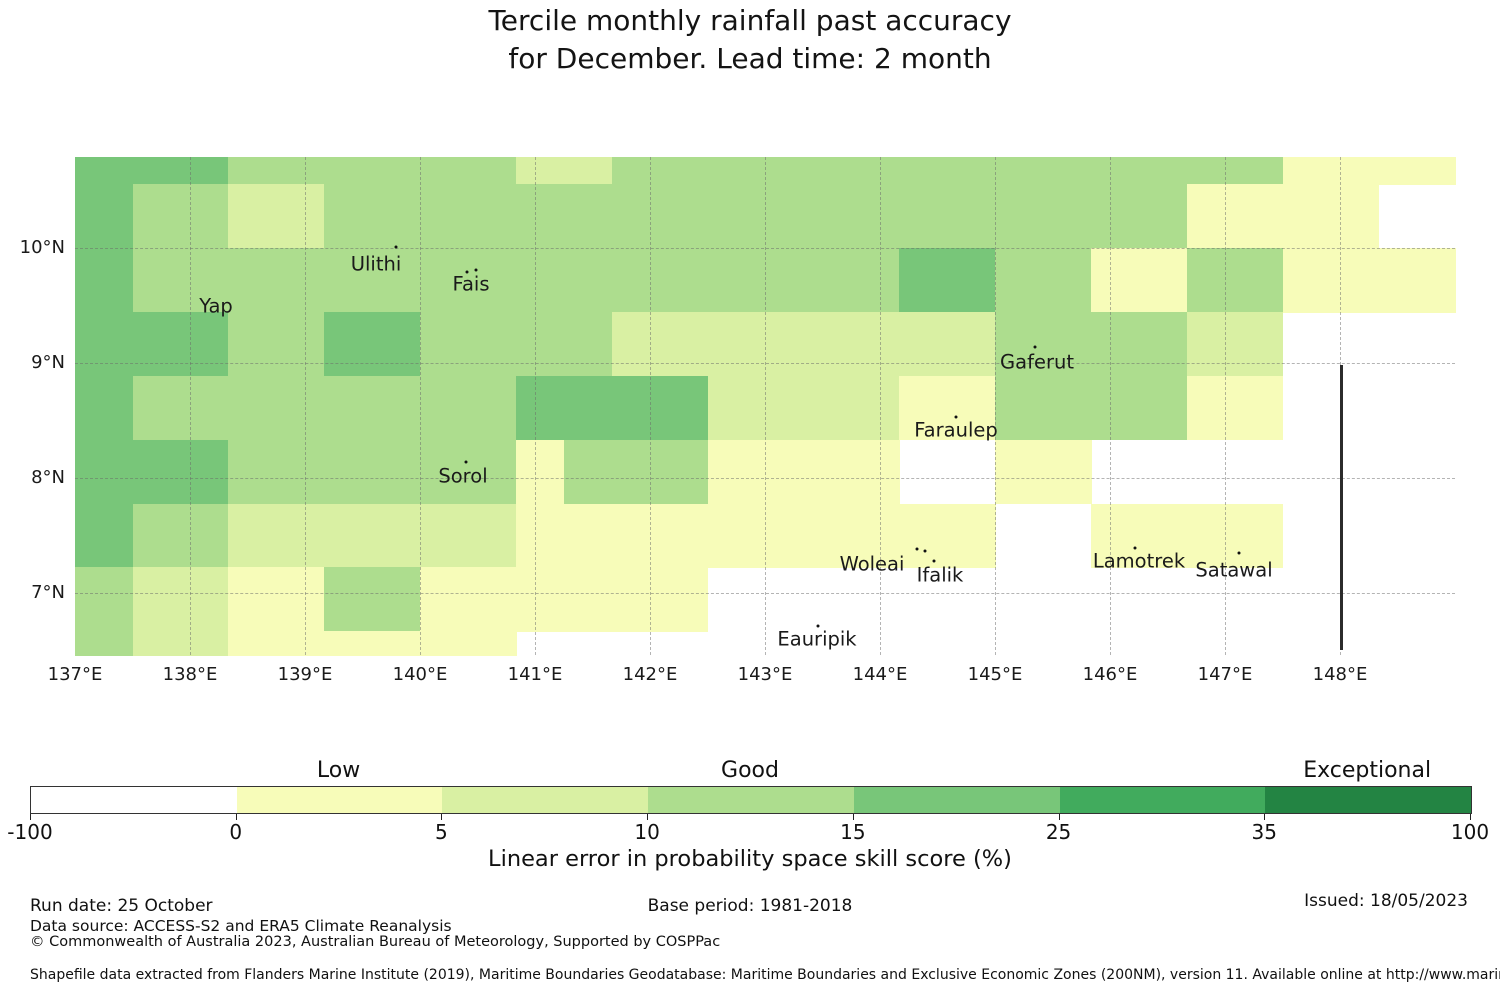 The image size is (1500, 990). Describe the element at coordinates (42, 247) in the screenshot. I see `y-tick-label: 10°N` at that location.